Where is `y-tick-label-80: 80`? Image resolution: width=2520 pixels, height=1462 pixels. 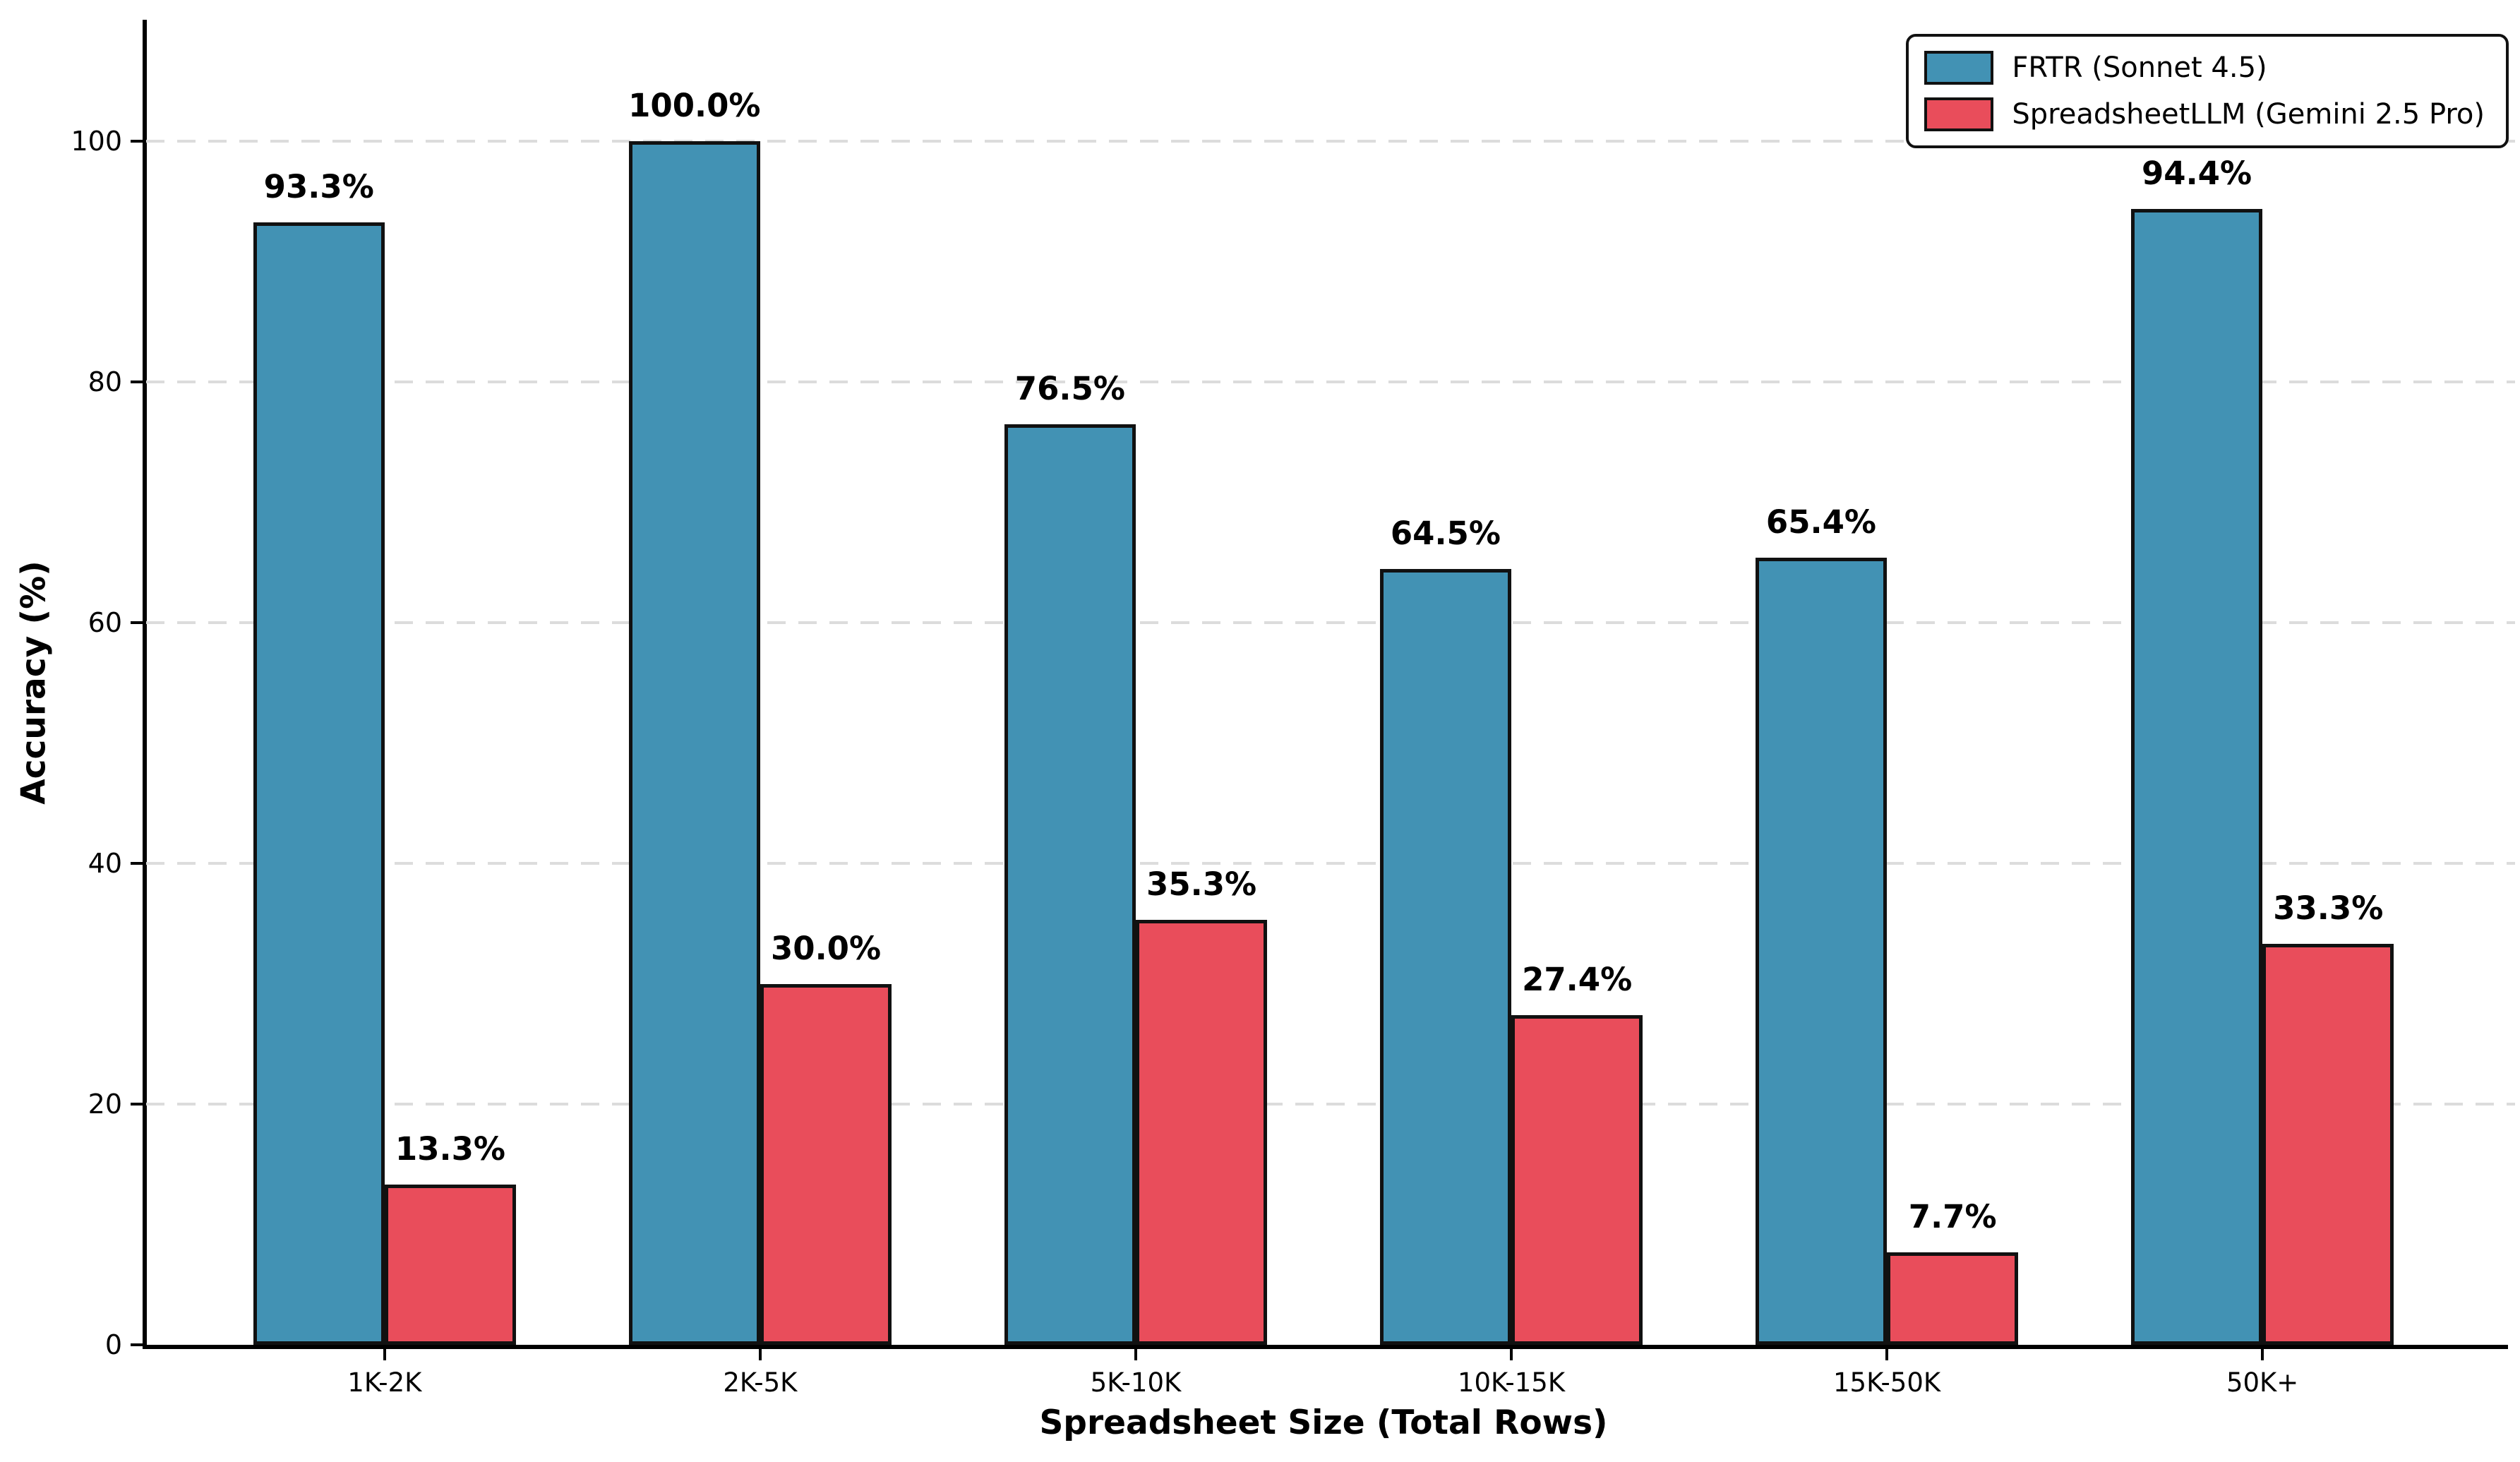
y-tick-label-80: 80 is located at coordinates (105, 382).